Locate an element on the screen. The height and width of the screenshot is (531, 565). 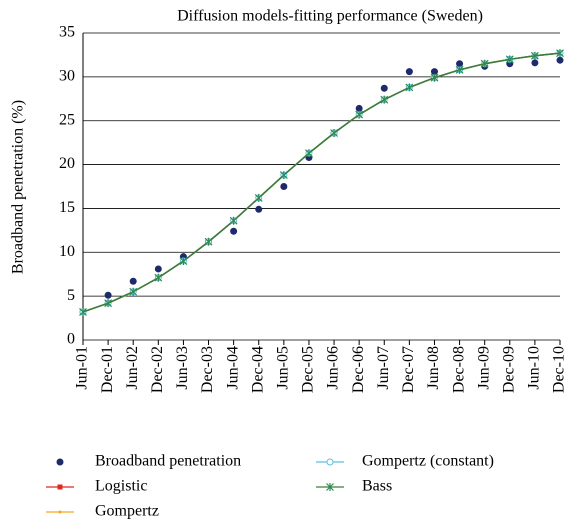
x-tick-label: Dec-10 is located at coordinates (558, 369).